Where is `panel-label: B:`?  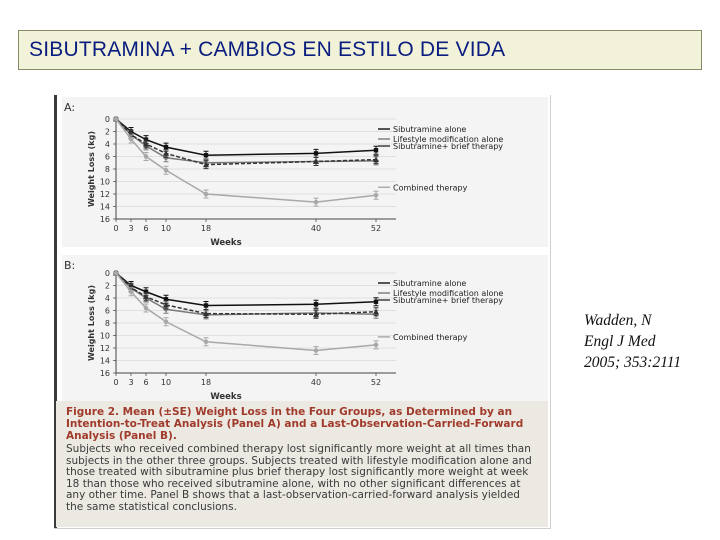 panel-label: B: is located at coordinates (69, 265).